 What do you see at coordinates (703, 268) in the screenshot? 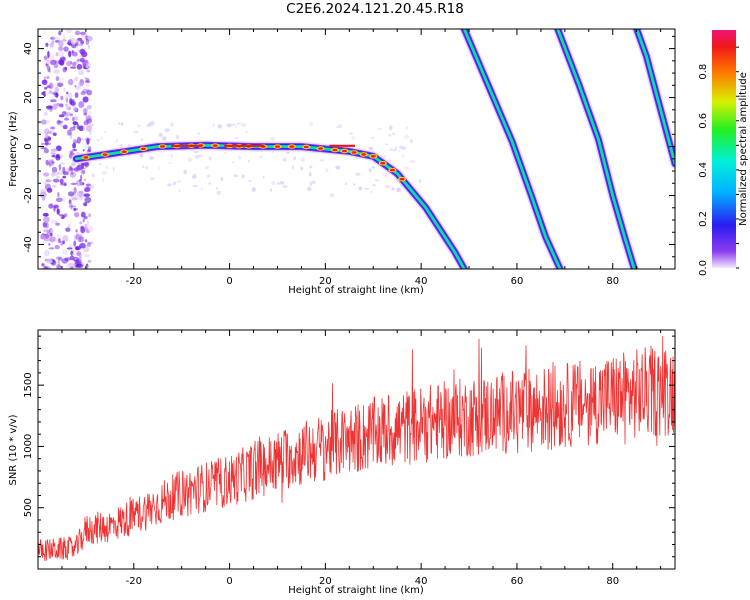
I see `colorbar-tick-label: 0.0` at bounding box center [703, 268].